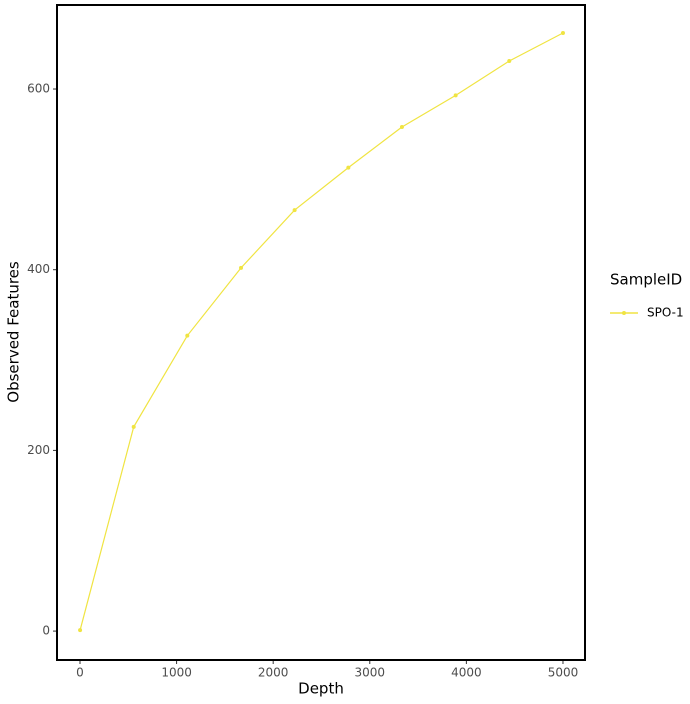 The width and height of the screenshot is (690, 704). I want to click on y-axis-label: Observed Features, so click(14, 332).